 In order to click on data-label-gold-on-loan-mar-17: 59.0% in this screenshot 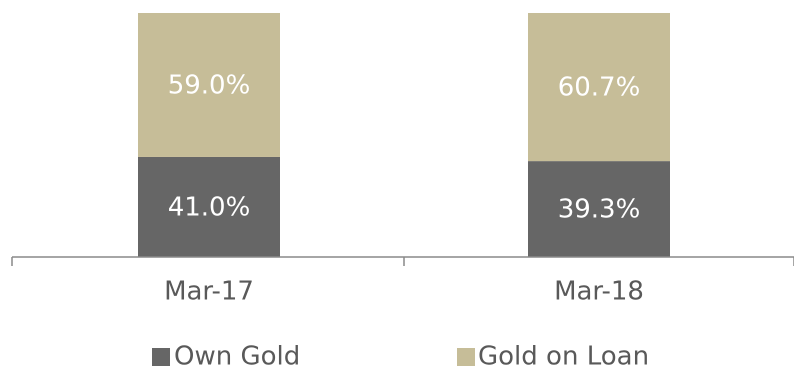, I will do `click(209, 85)`.